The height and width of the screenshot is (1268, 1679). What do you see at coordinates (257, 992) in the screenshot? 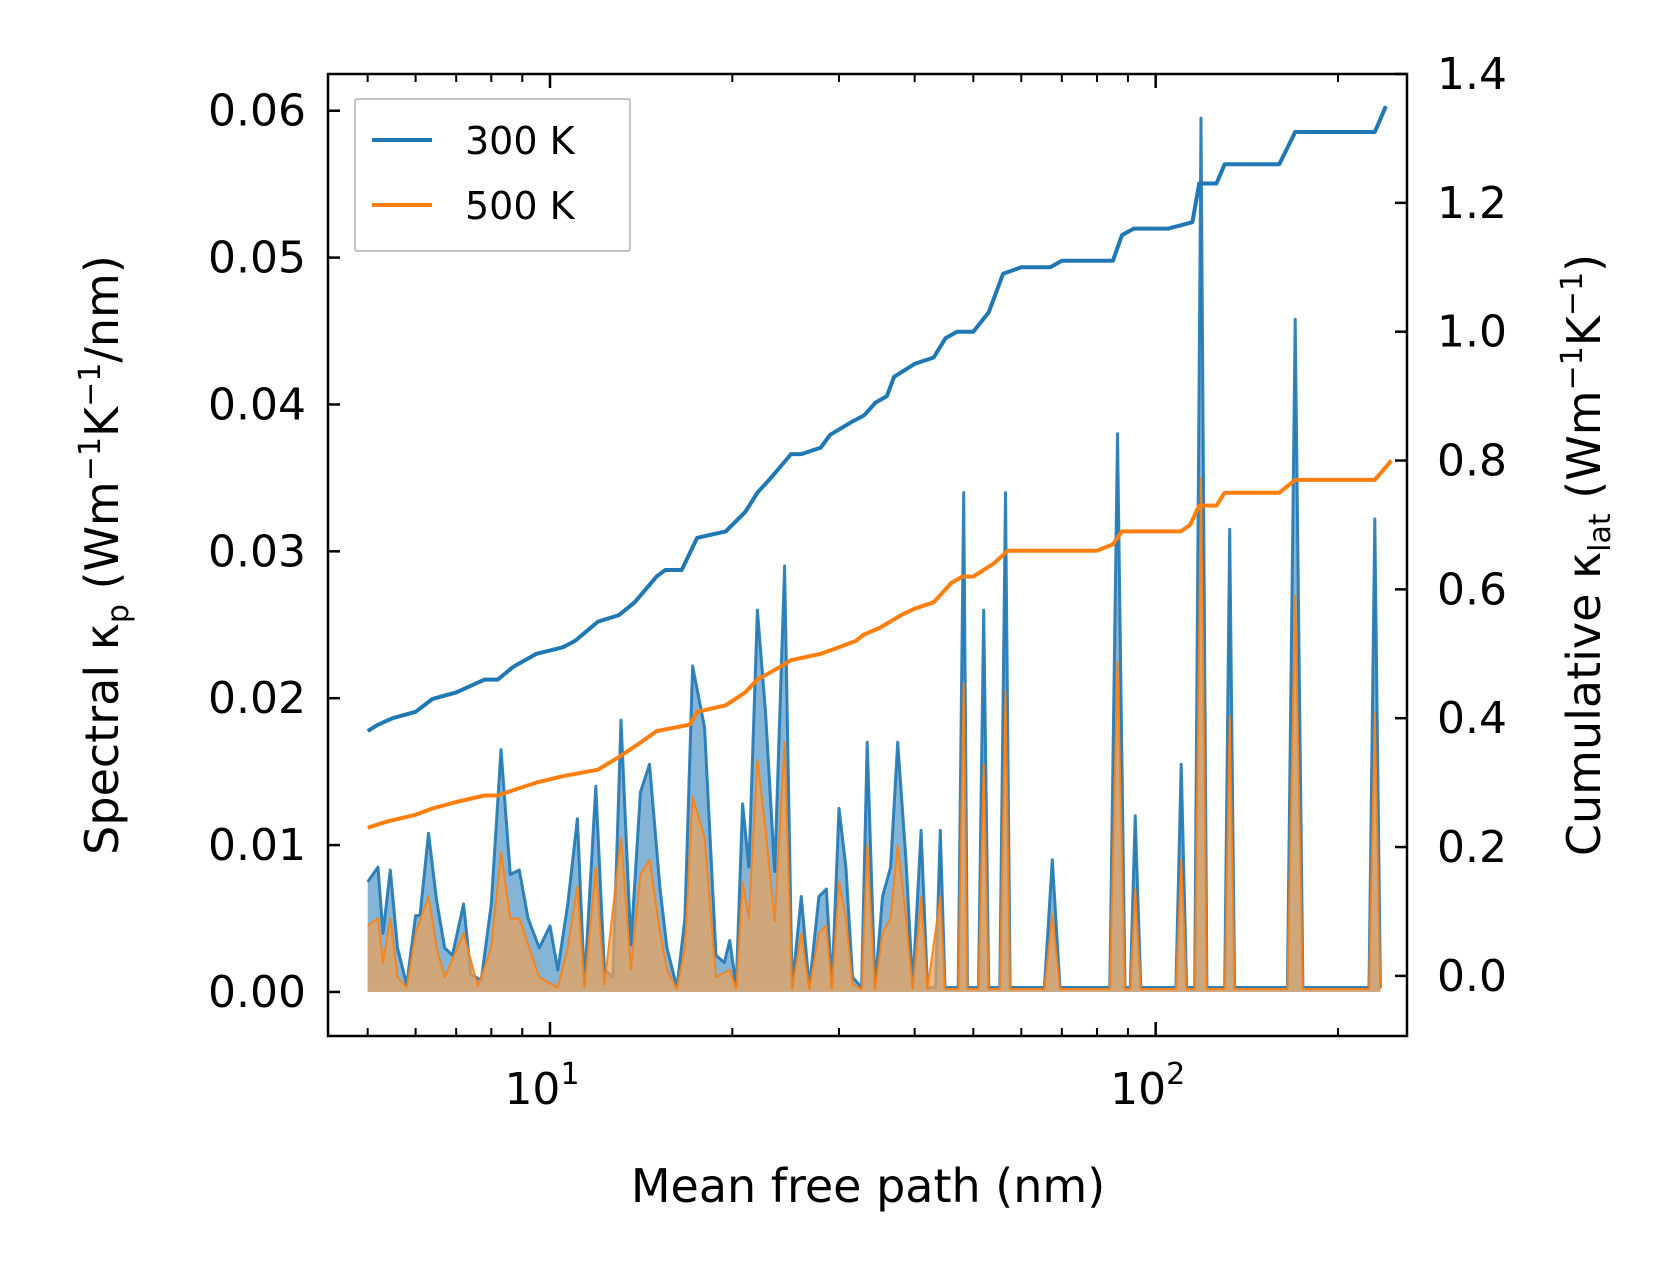
I see `y-left-tick-label: 0.00` at bounding box center [257, 992].